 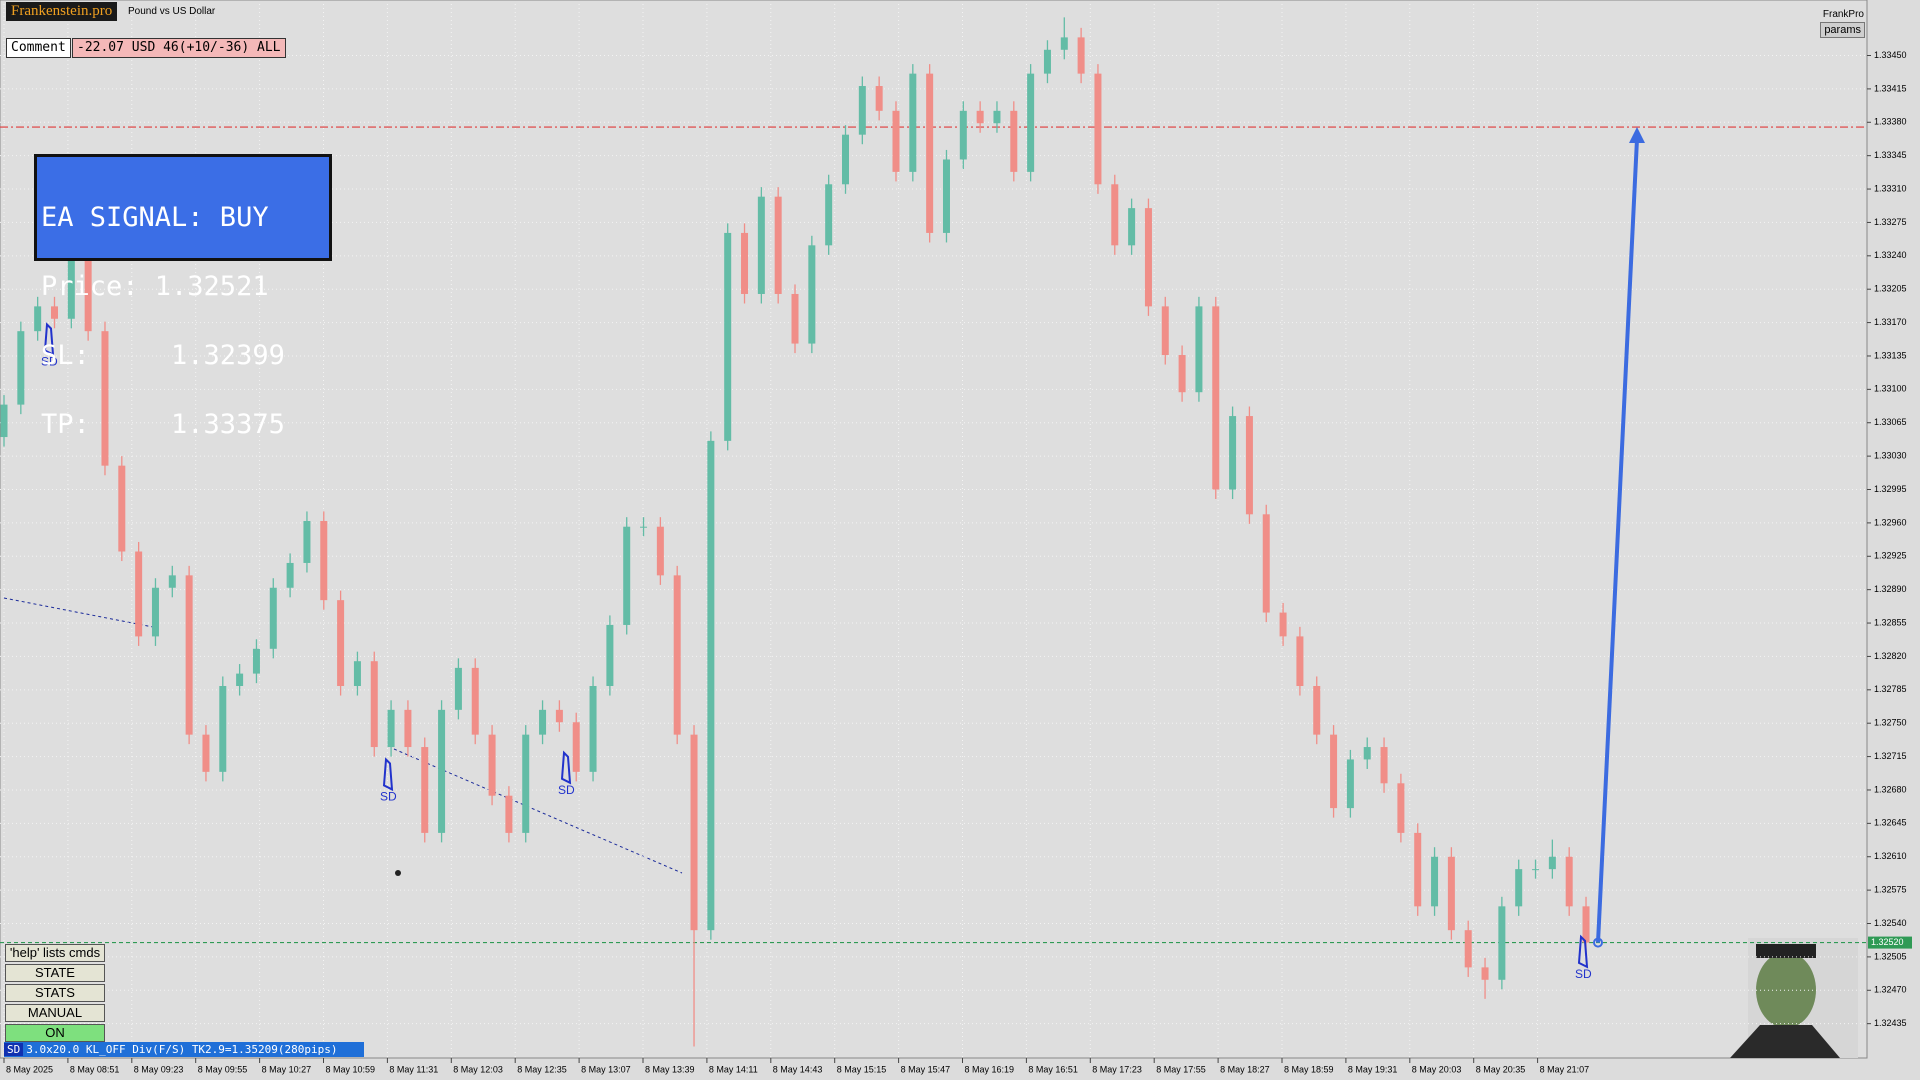 I want to click on y-tick-label: 1.32715, so click(x=1890, y=756).